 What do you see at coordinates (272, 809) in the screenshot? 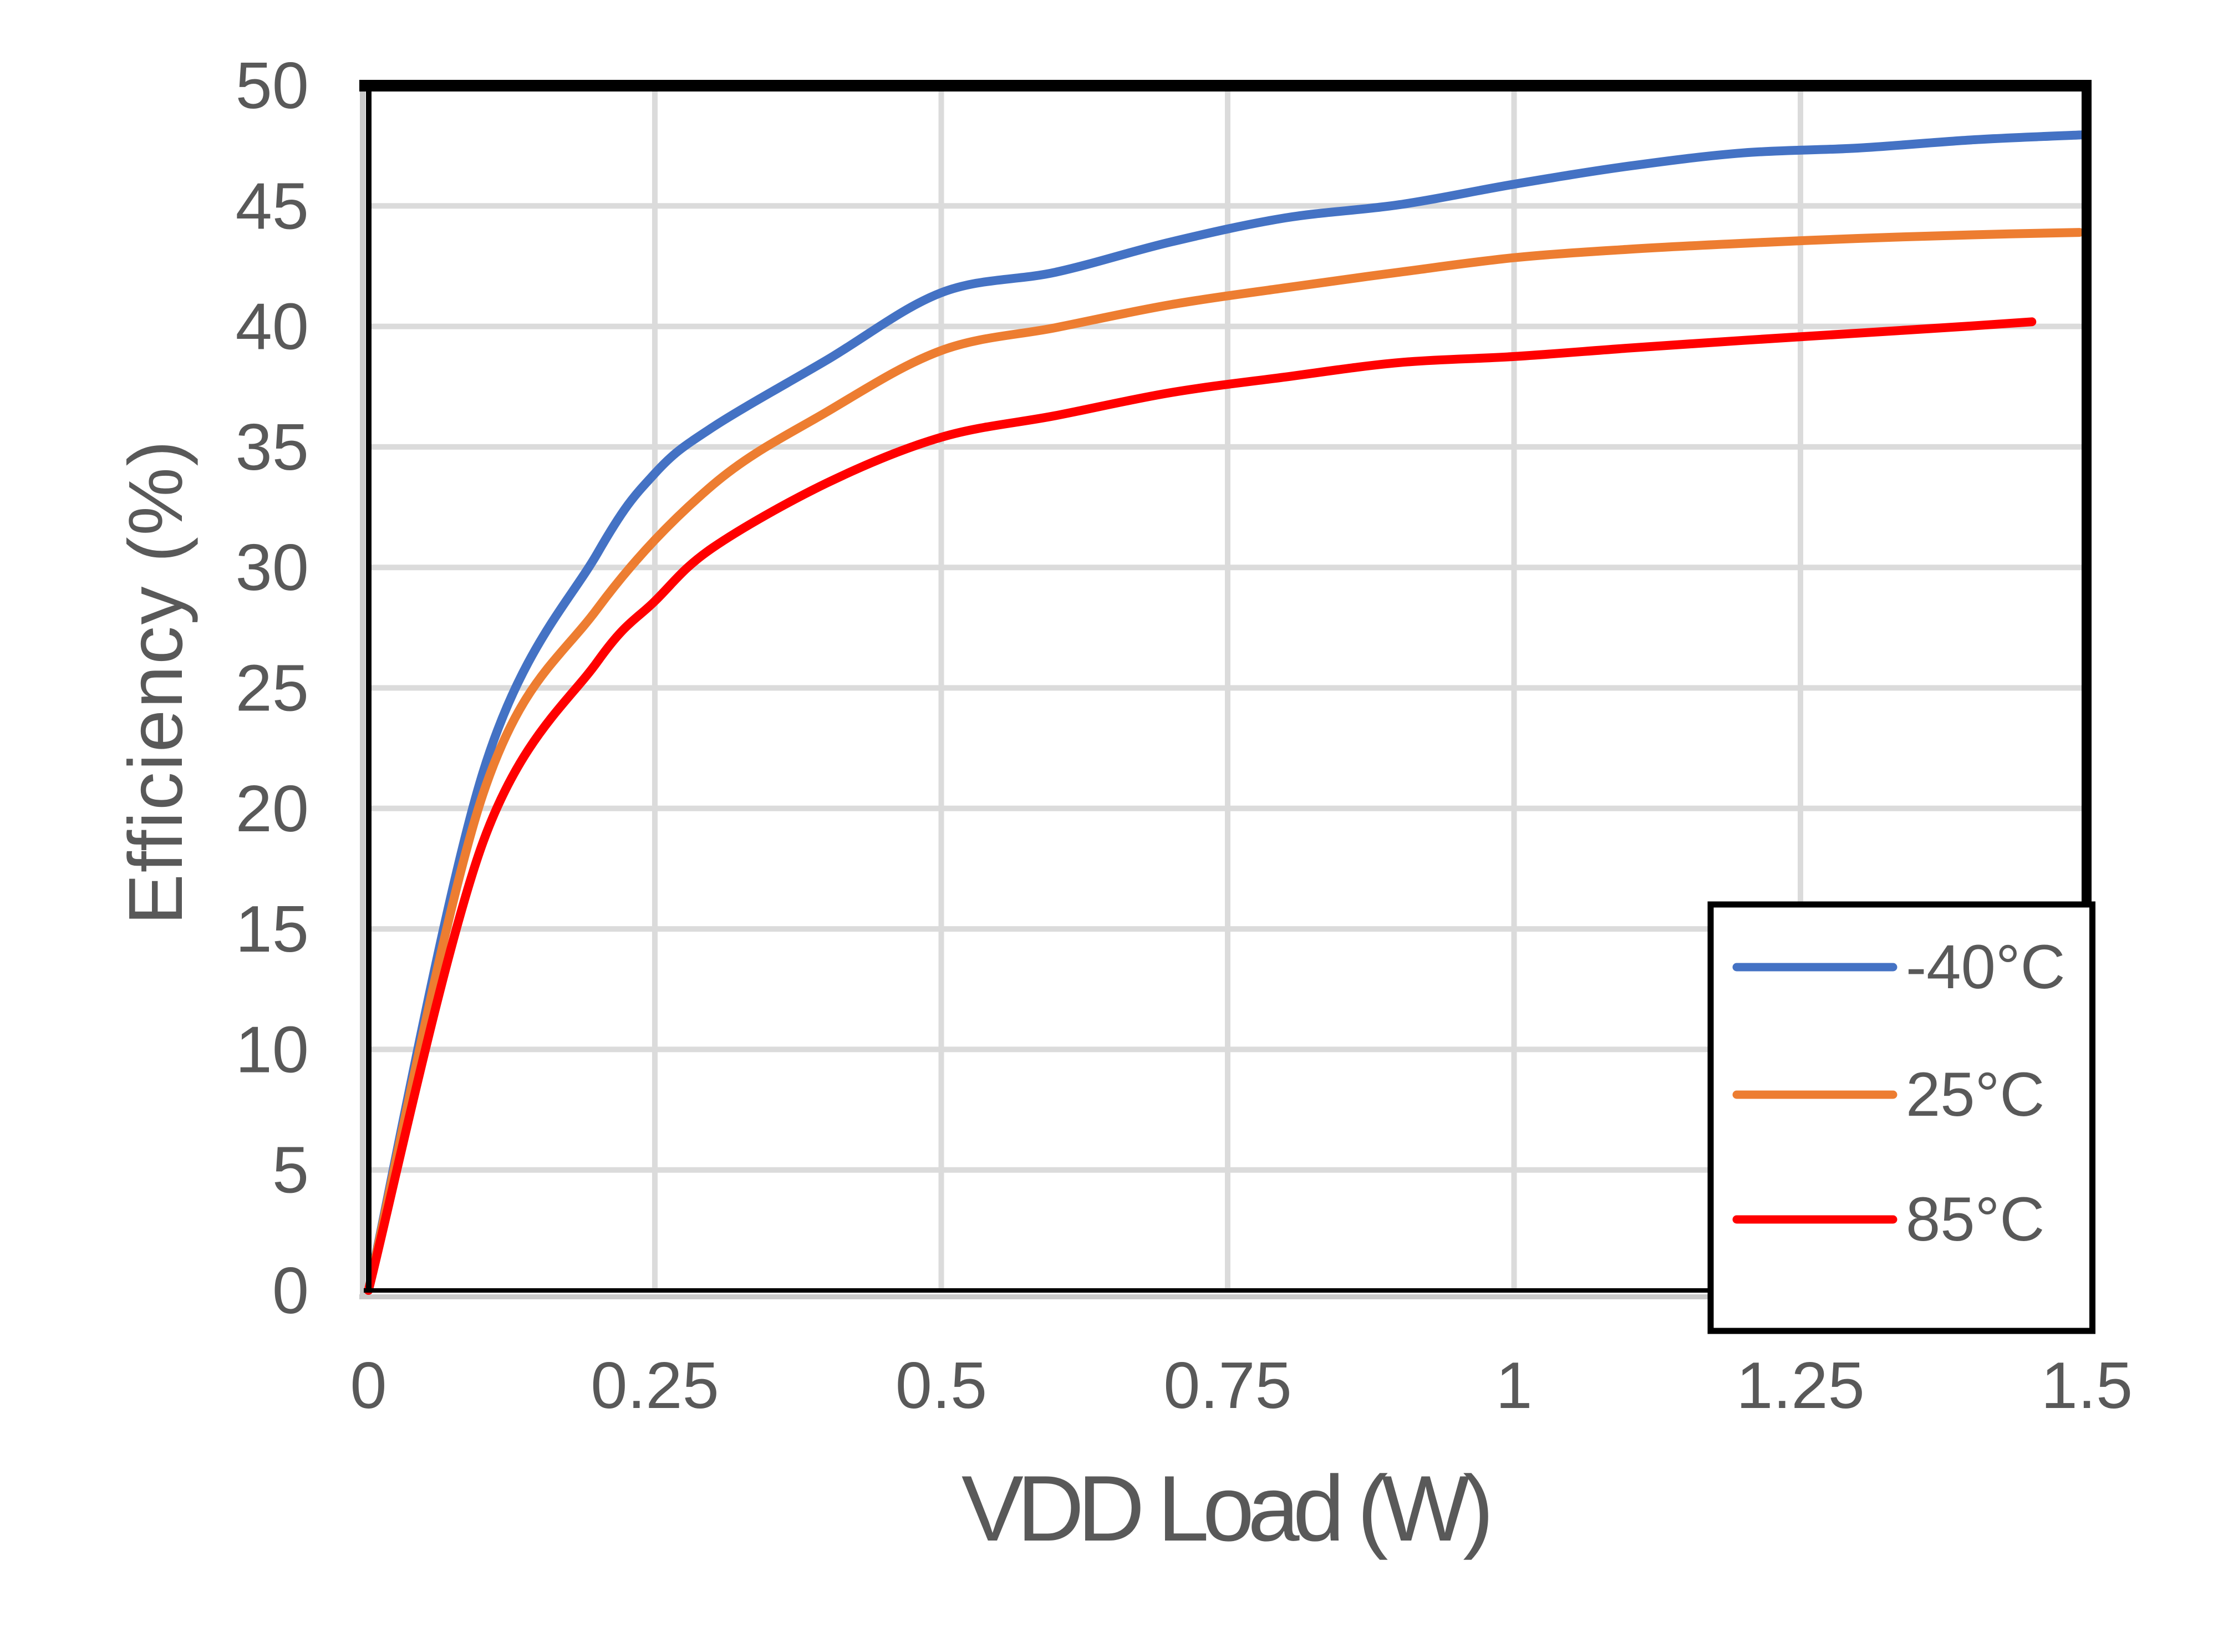
I see `svg-text: 20` at bounding box center [272, 809].